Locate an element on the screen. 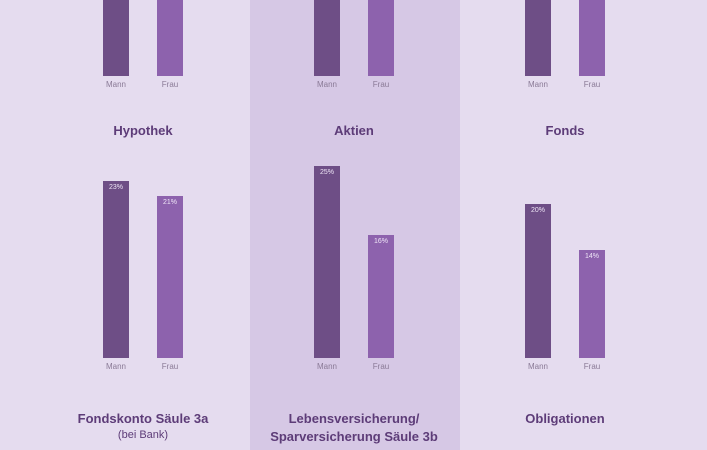  data-label: 16% is located at coordinates (380, 241).